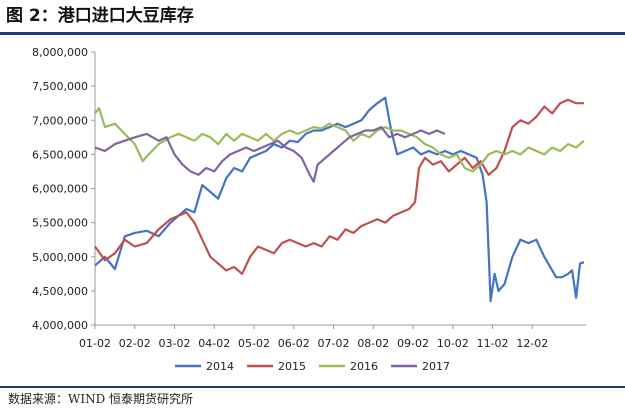 Image resolution: width=625 pixels, height=411 pixels. Describe the element at coordinates (60, 154) in the screenshot. I see `y-tick-label: 6,500,000` at that location.